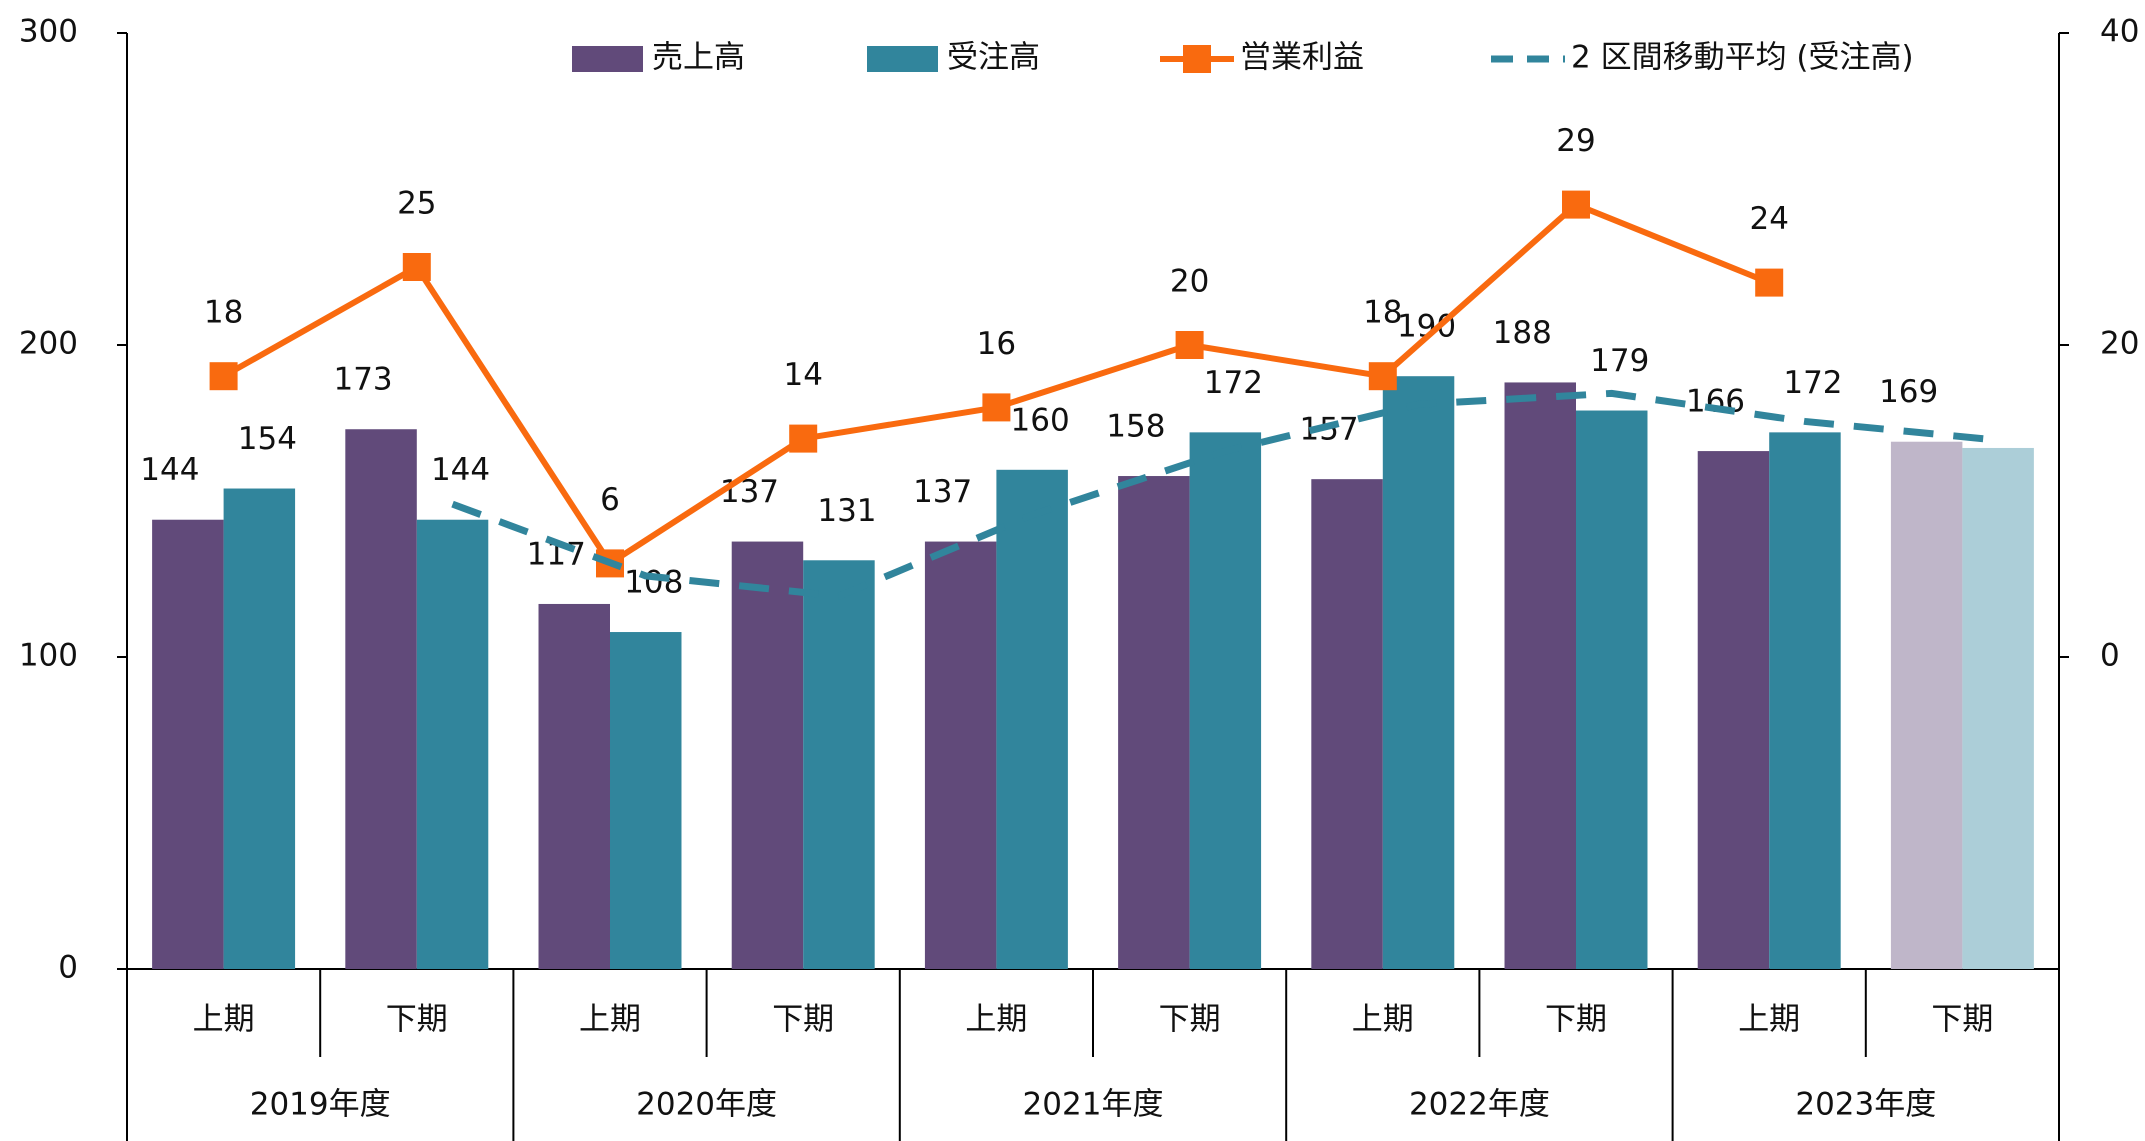 This screenshot has width=2145, height=1141. What do you see at coordinates (1715, 402) in the screenshot?
I see `data-label: 166` at bounding box center [1715, 402].